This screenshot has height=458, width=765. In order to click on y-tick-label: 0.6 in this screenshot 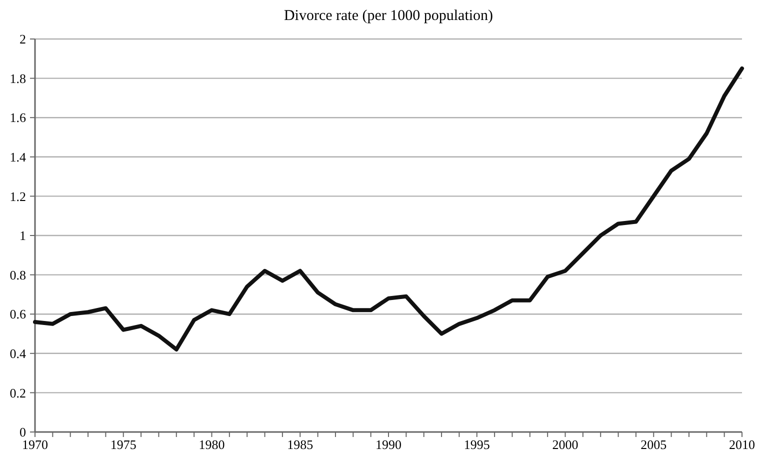, I will do `click(18, 314)`.